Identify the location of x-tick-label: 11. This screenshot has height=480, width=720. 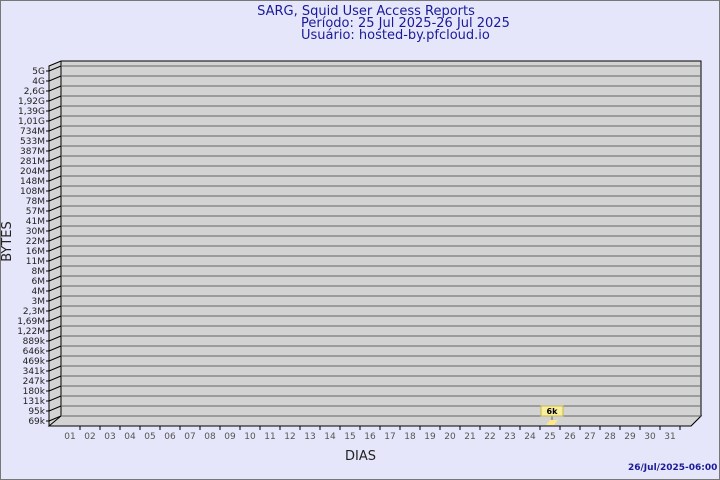
(269, 437).